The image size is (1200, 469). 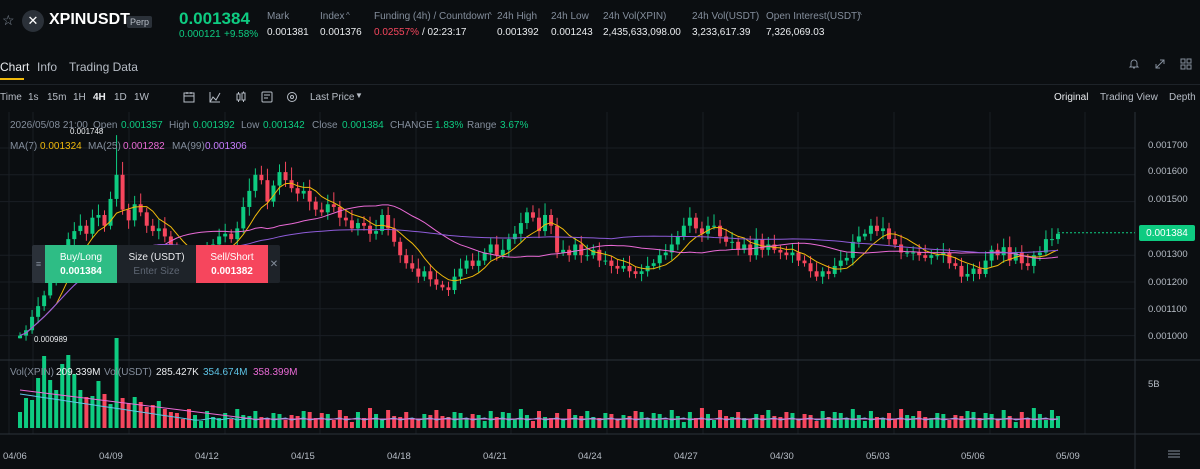 What do you see at coordinates (726, 16) in the screenshot?
I see `stat-label: 24h Vol(USDT)` at bounding box center [726, 16].